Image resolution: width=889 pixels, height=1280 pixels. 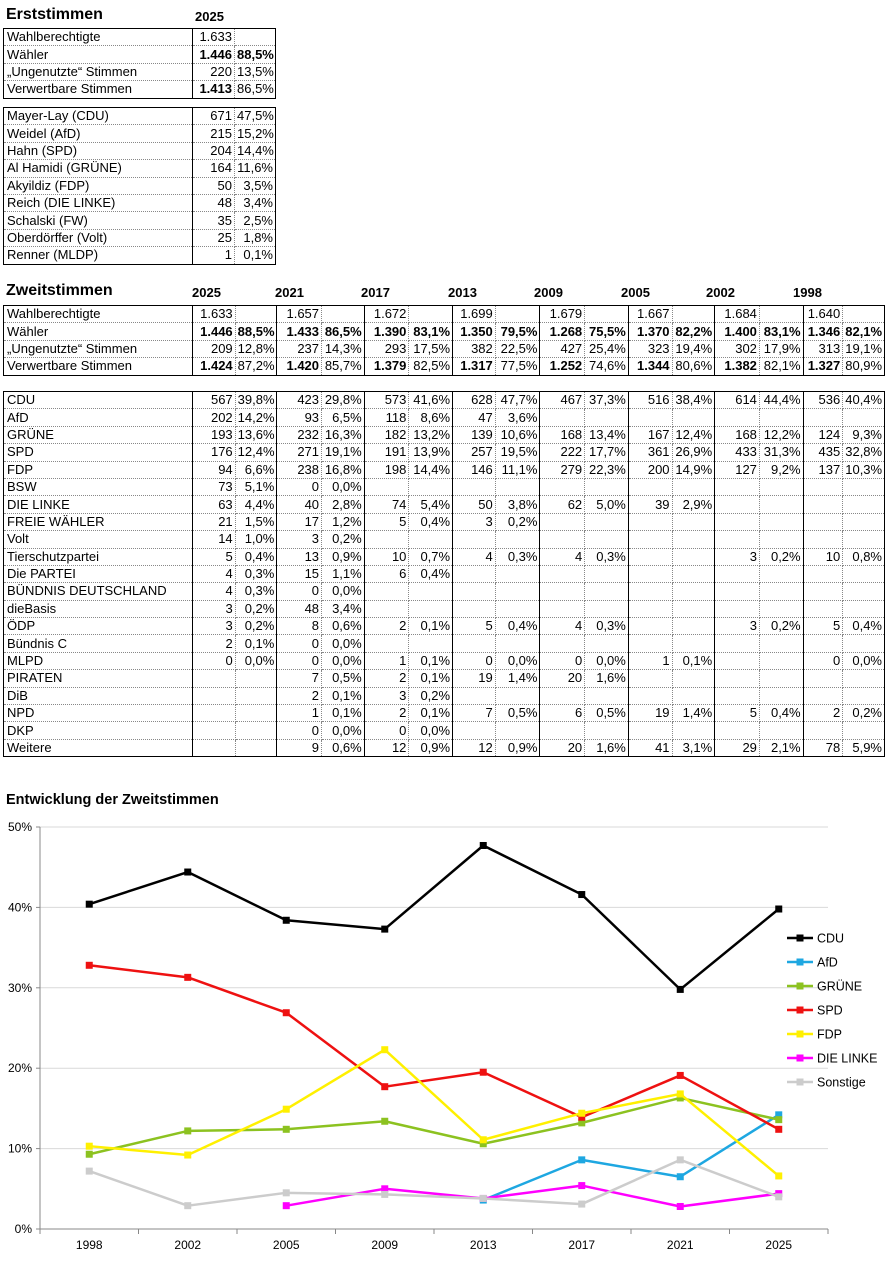 What do you see at coordinates (474, 678) in the screenshot?
I see `party-votes: 19` at bounding box center [474, 678].